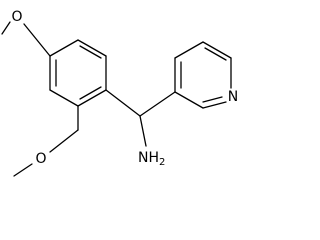 The width and height of the screenshot is (320, 240). I want to click on atom-label: NH2, so click(151, 159).